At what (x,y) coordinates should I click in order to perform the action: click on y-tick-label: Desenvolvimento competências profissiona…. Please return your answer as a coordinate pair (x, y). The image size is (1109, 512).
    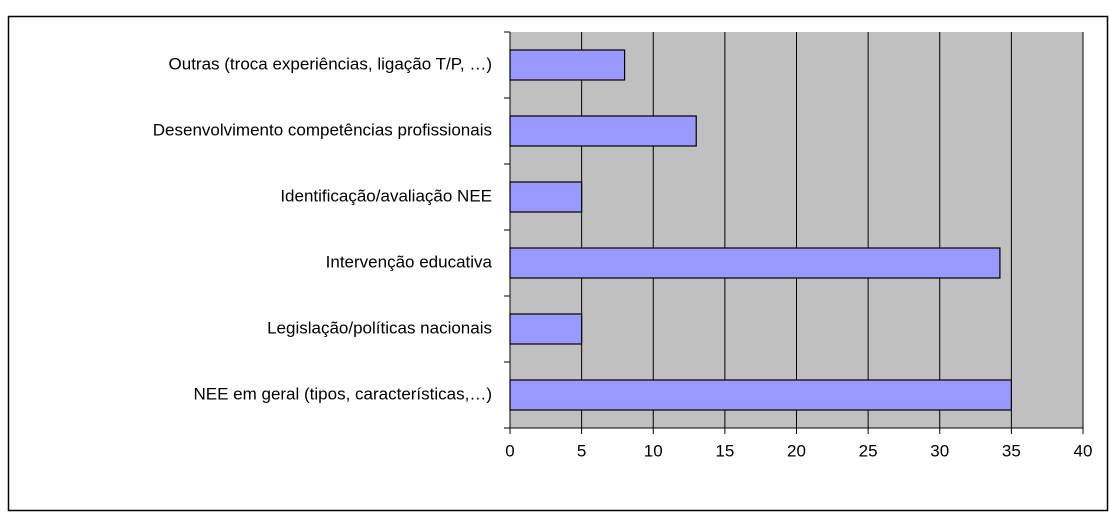
    Looking at the image, I should click on (322, 129).